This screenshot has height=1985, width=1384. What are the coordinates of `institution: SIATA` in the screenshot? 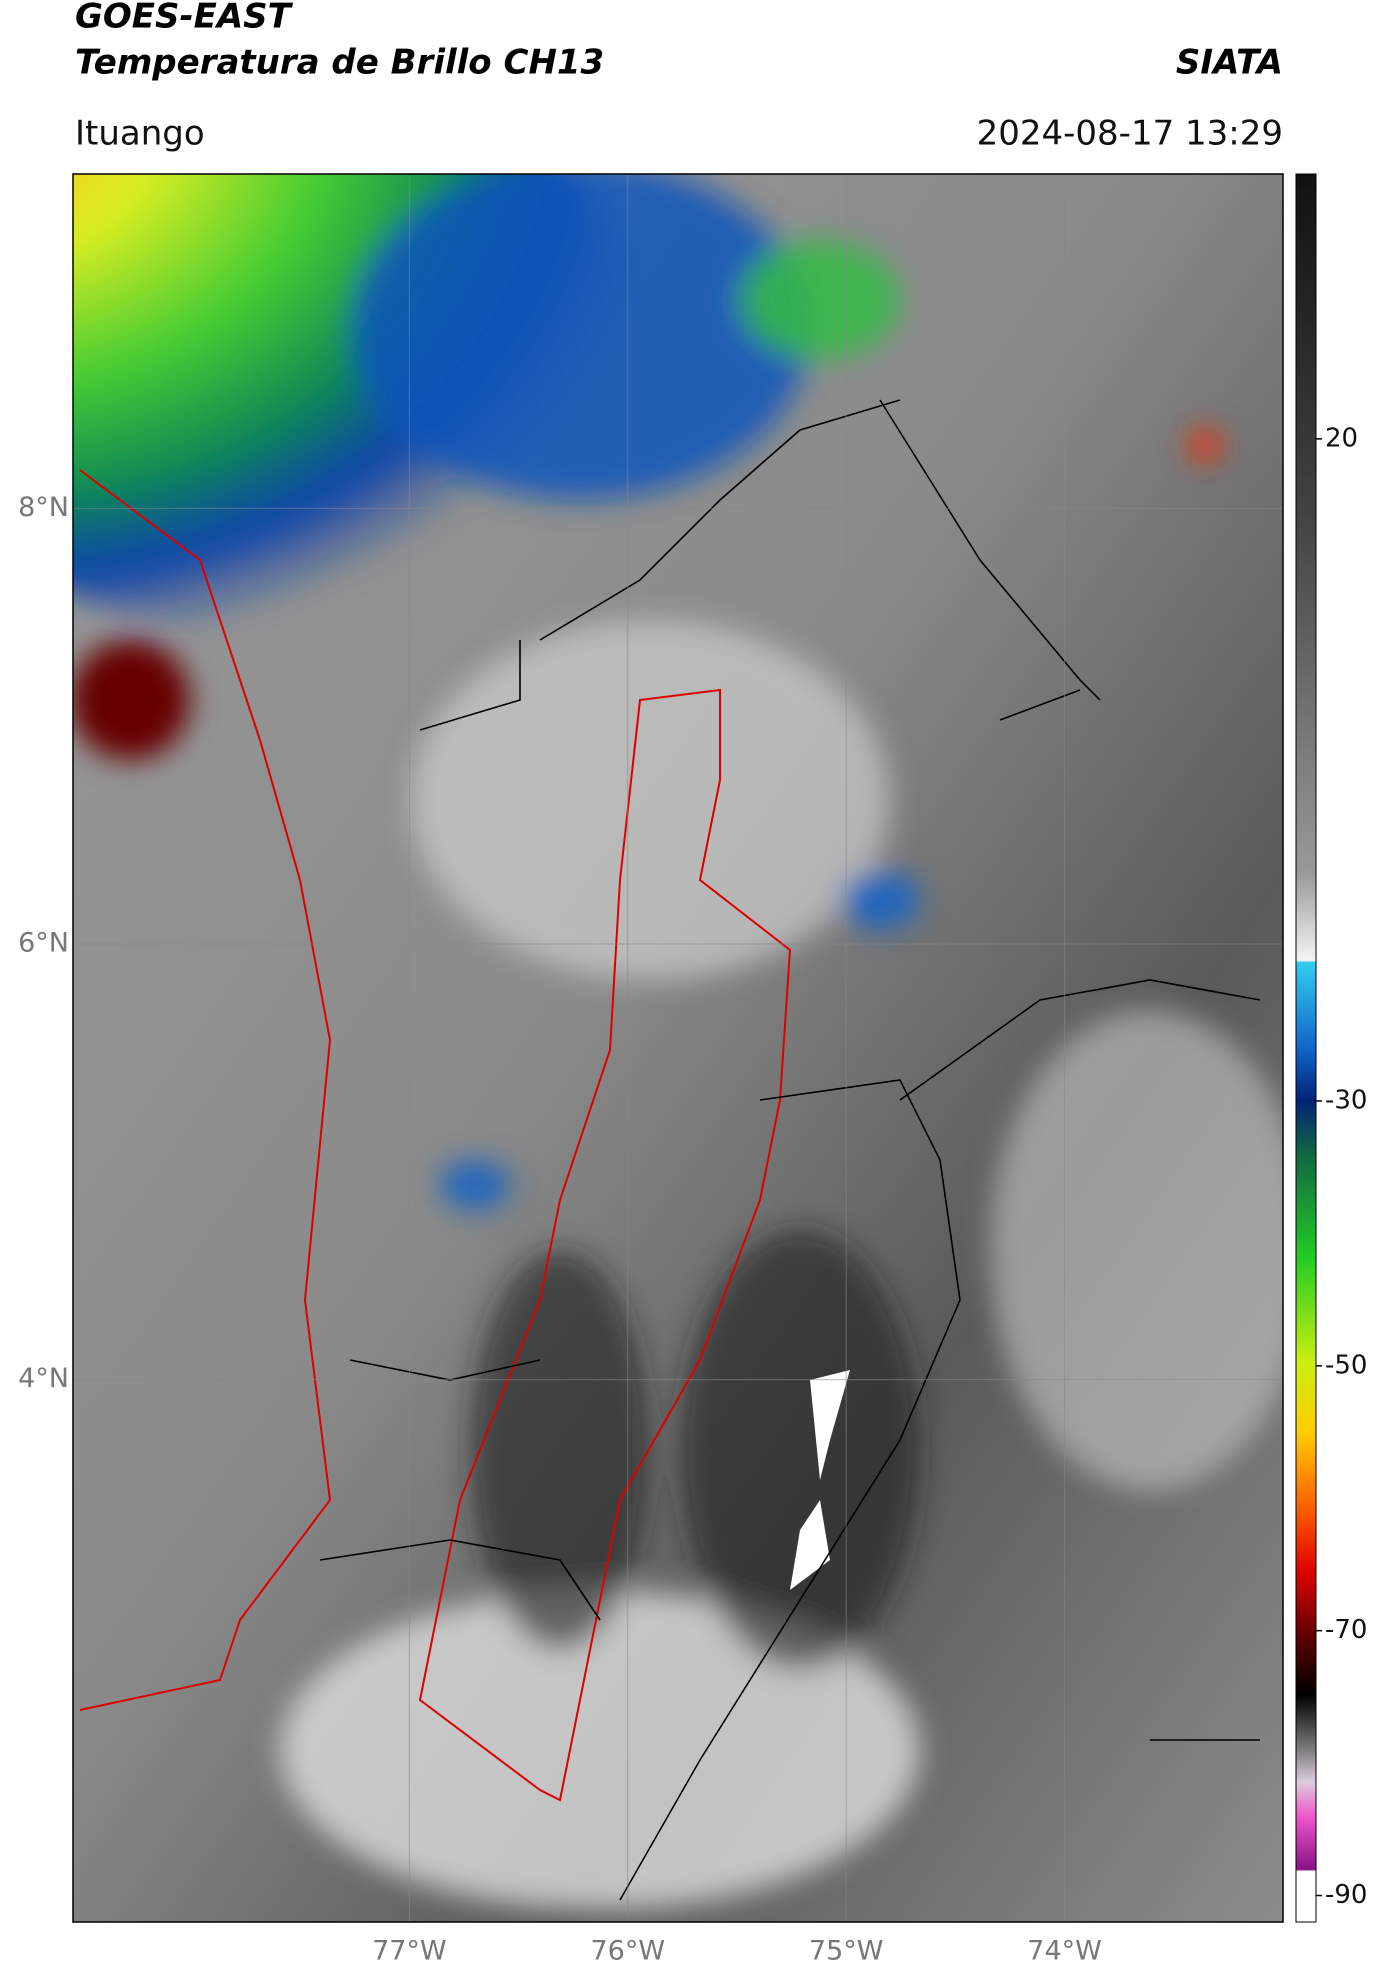 It's located at (1229, 63).